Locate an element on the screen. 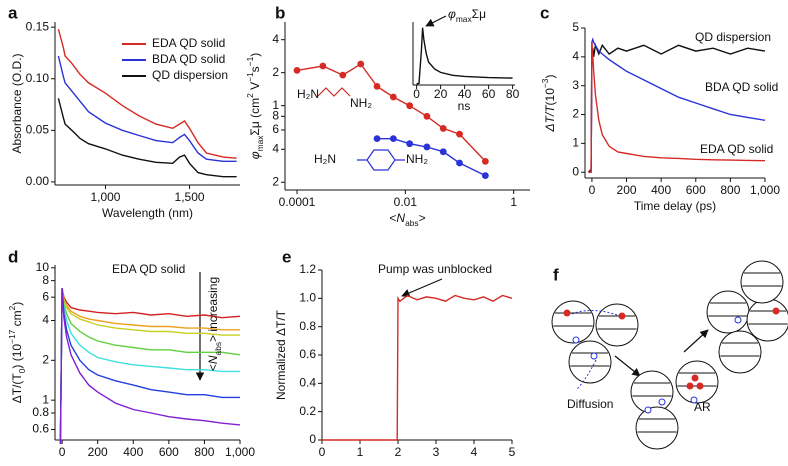 The height and width of the screenshot is (466, 788). x-axis-label: Wavelength (nm) is located at coordinates (147, 213).